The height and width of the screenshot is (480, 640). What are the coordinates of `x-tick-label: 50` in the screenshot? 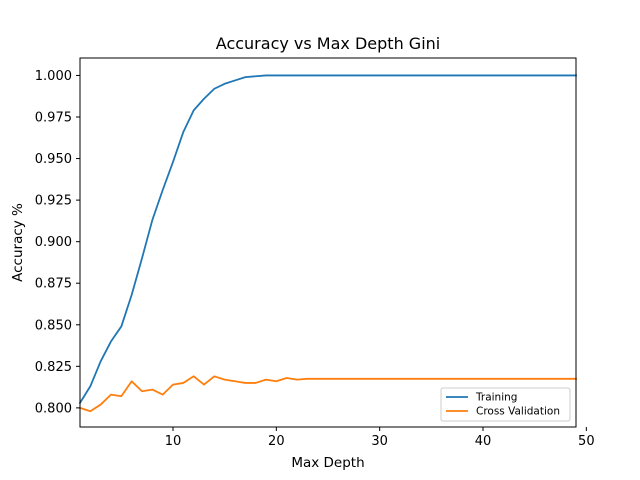 It's located at (586, 441).